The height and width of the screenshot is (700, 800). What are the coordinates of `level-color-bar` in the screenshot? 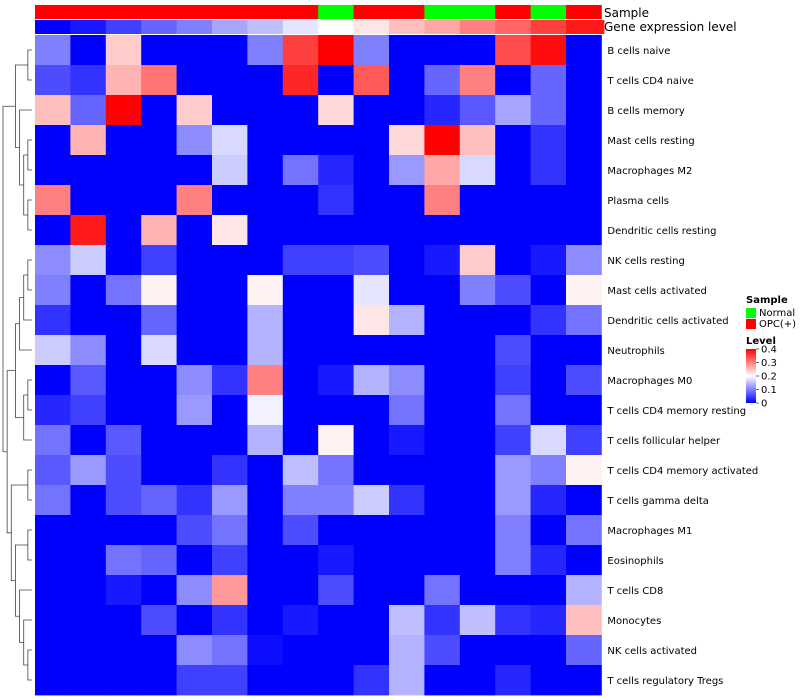 It's located at (751, 376).